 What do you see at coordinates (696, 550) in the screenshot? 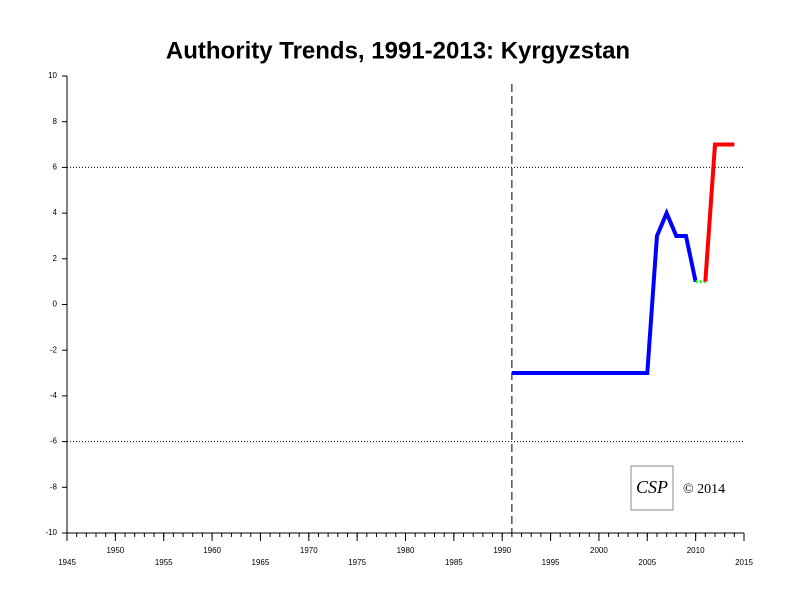
I see `x-tick-label: 2010` at bounding box center [696, 550].